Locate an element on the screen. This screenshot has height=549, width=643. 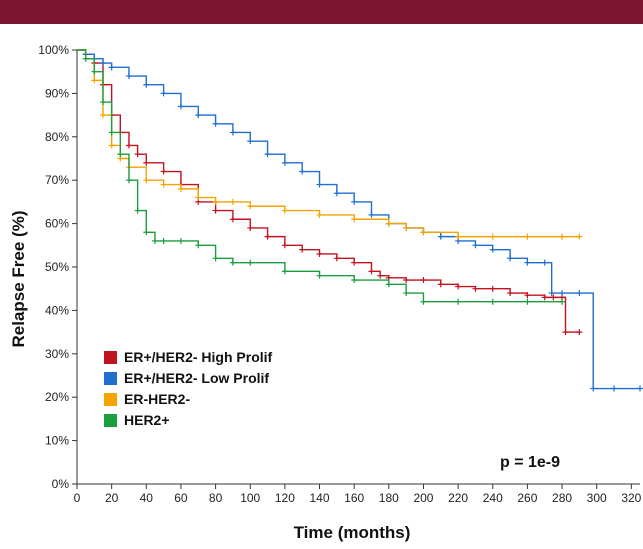
y-tick-label: 90% is located at coordinates (57, 93).